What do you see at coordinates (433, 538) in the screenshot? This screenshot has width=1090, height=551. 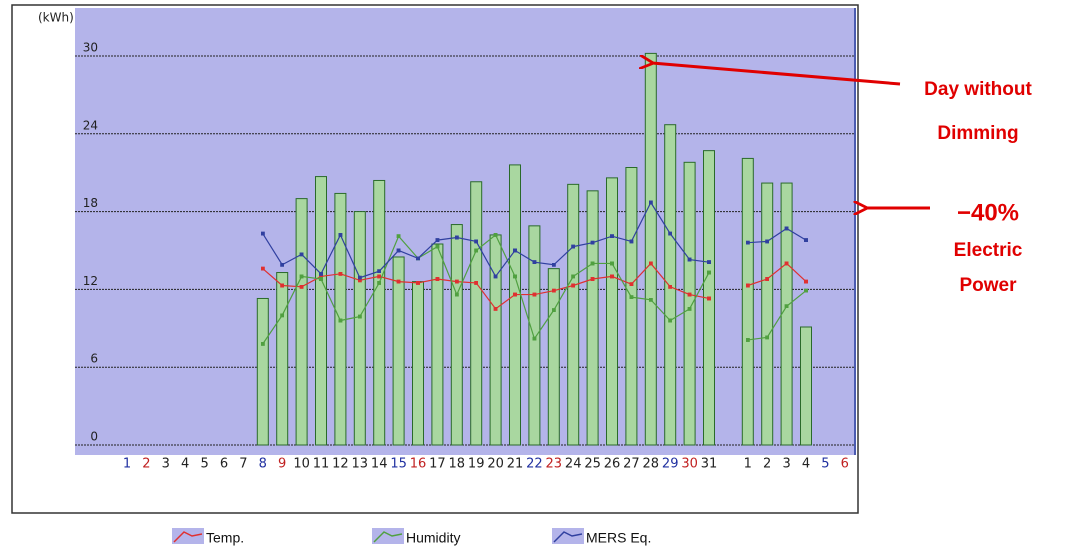 I see `legend-label: Humidity` at bounding box center [433, 538].